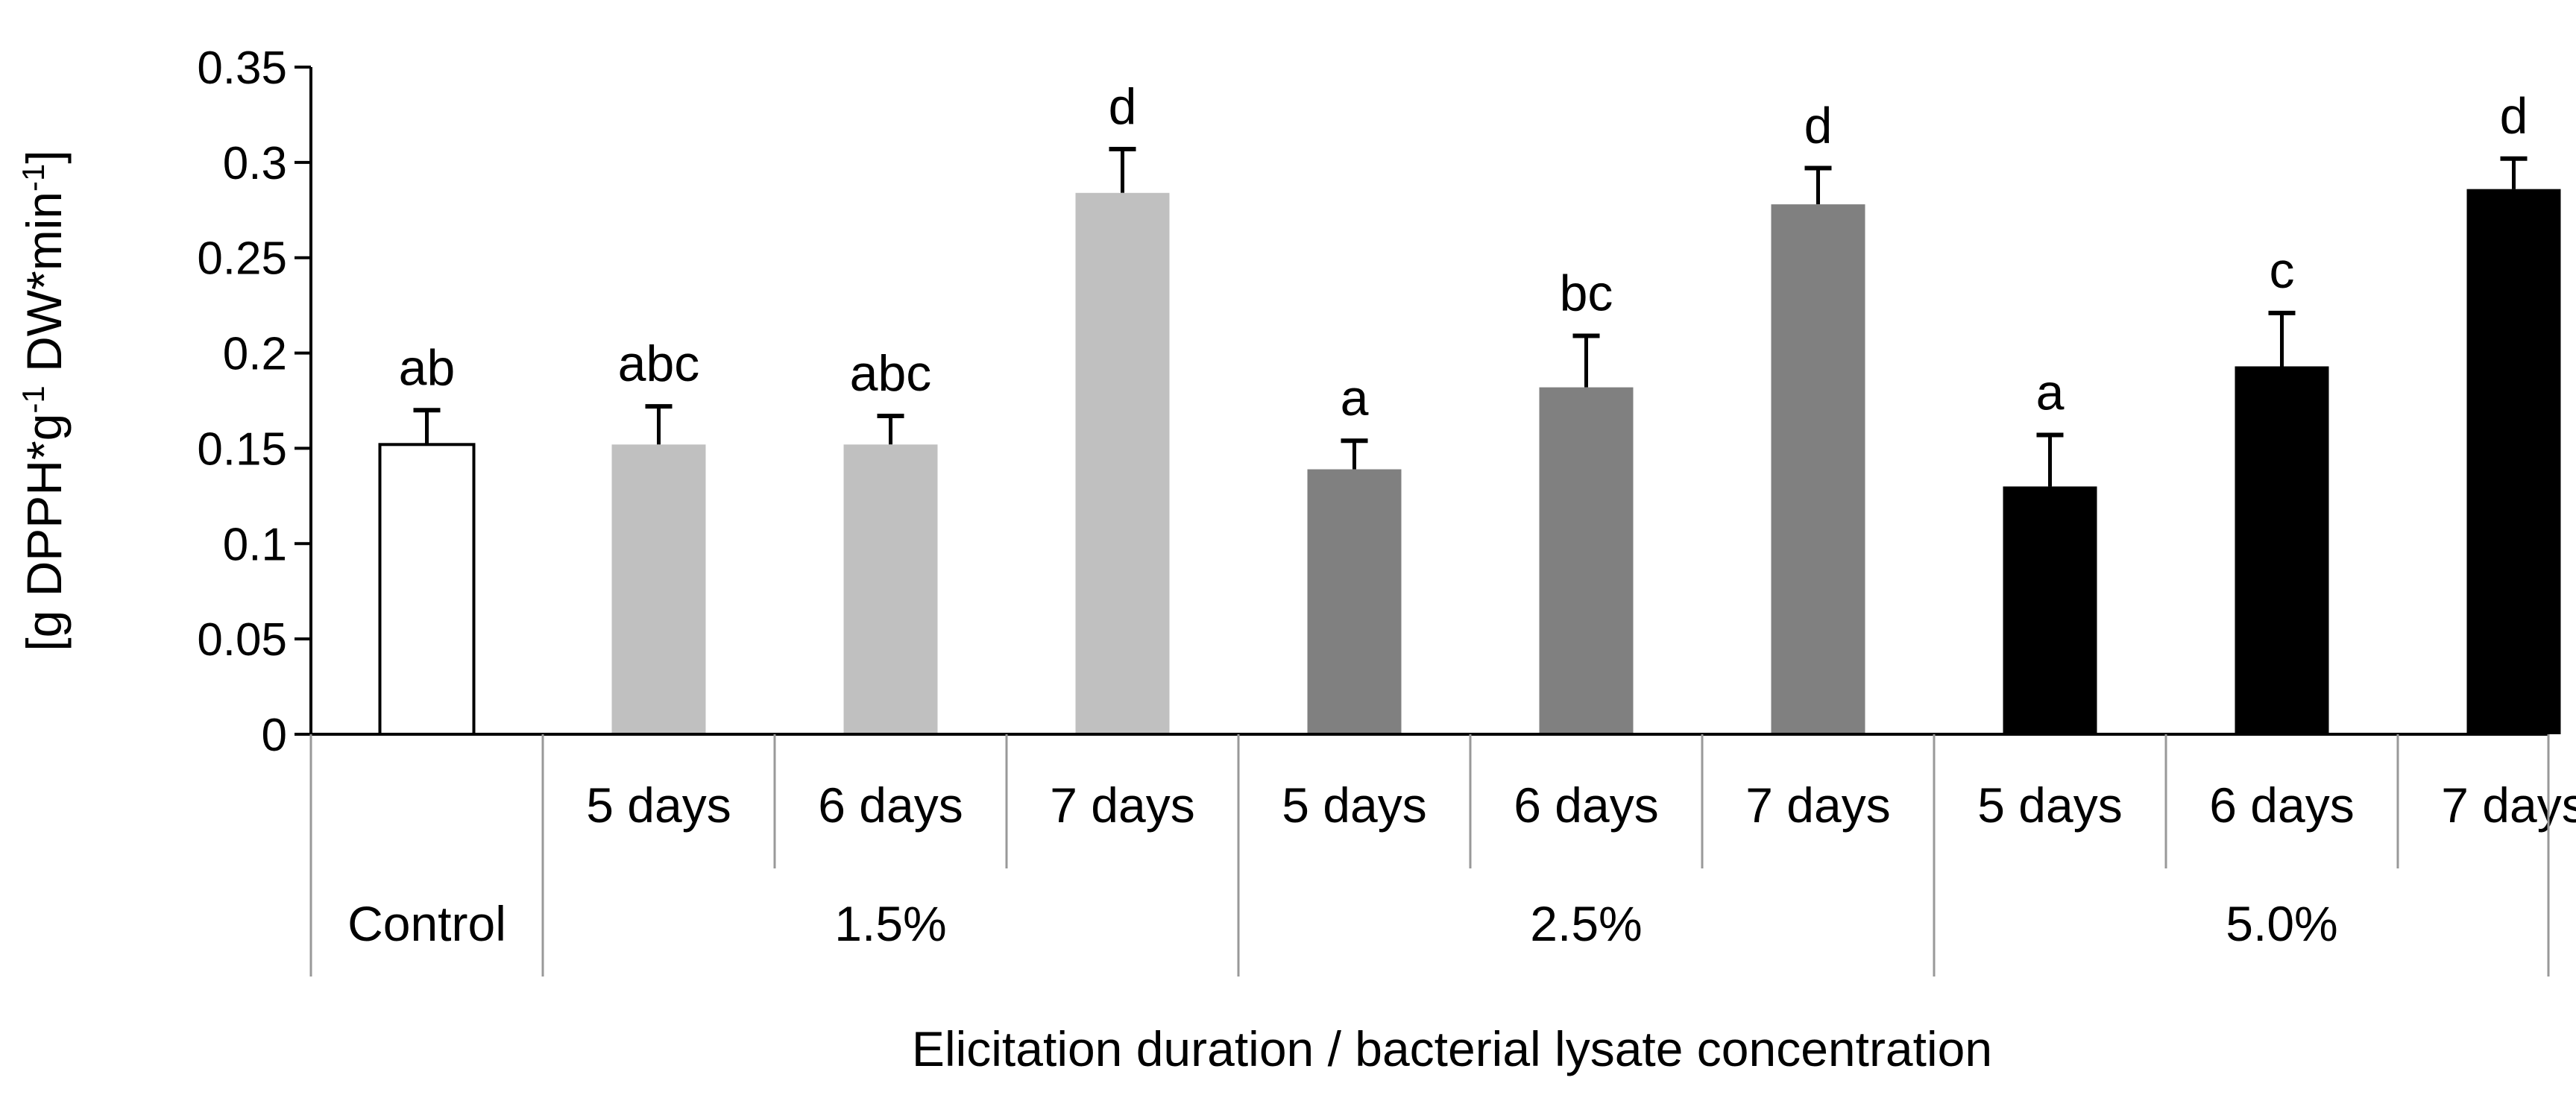 The height and width of the screenshot is (1101, 2576). What do you see at coordinates (44, 533) in the screenshot?
I see `y-axis-title-part: [g DPPH*g` at bounding box center [44, 533].